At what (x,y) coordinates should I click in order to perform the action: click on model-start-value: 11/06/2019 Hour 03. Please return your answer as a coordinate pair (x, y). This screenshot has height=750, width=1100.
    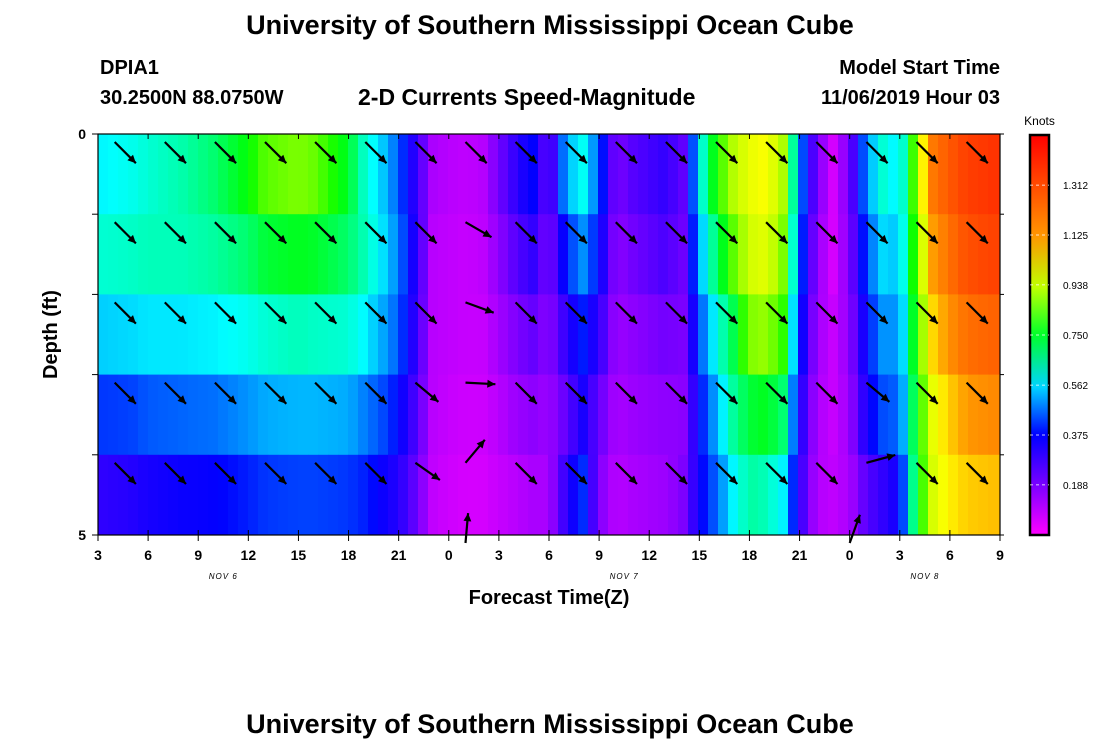
    Looking at the image, I should click on (910, 98).